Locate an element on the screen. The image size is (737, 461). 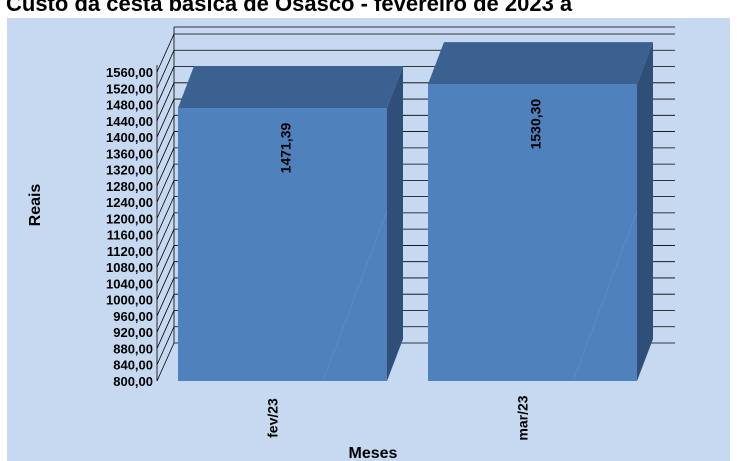
y-tick-label: 840,00 is located at coordinates (133, 365).